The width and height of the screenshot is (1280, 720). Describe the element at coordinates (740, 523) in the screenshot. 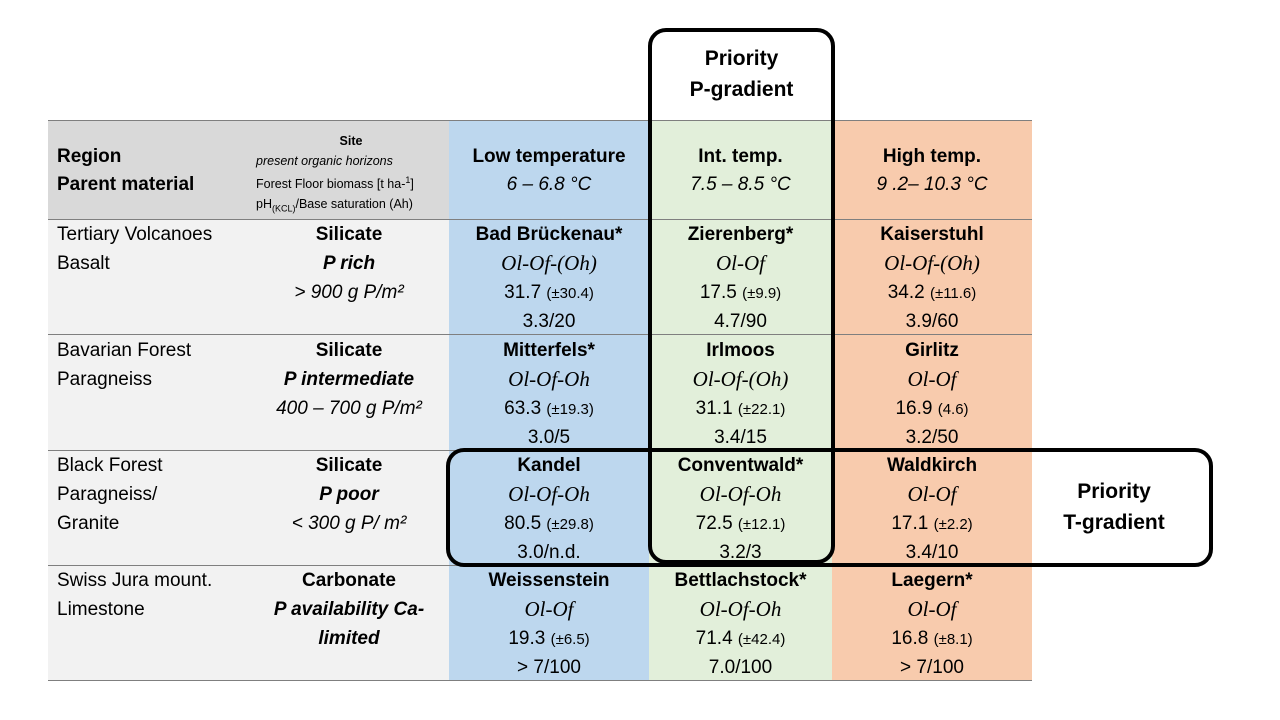

I see `row3-int-biomass: 72.5 (±12.1)` at that location.